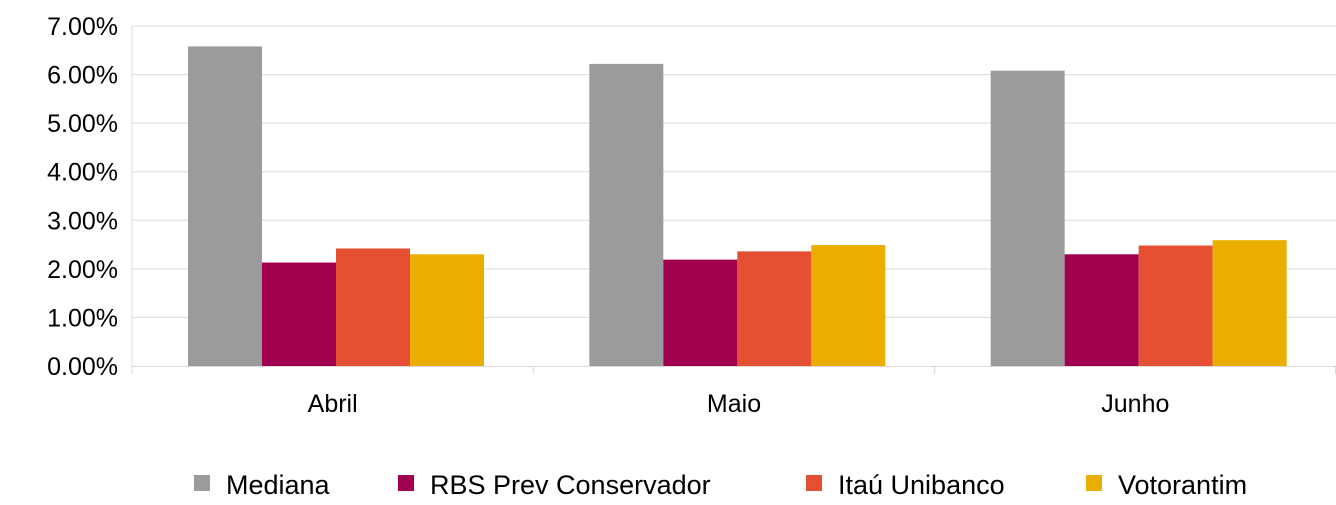 This screenshot has width=1336, height=505. I want to click on y-tick-label: 4.00%, so click(82, 173).